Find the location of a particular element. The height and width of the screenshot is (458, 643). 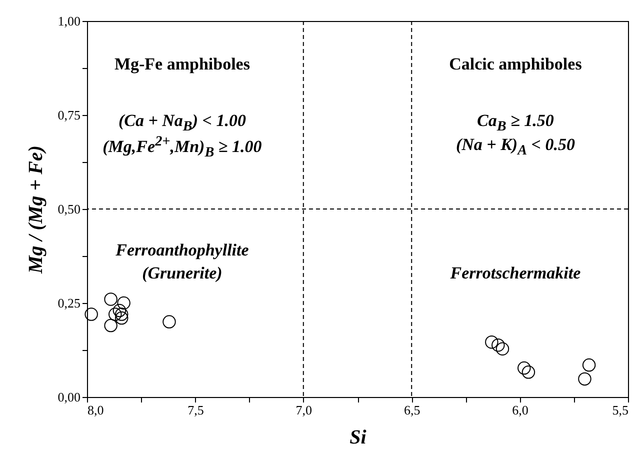

annotation: Ferroanthophyllite is located at coordinates (182, 250).